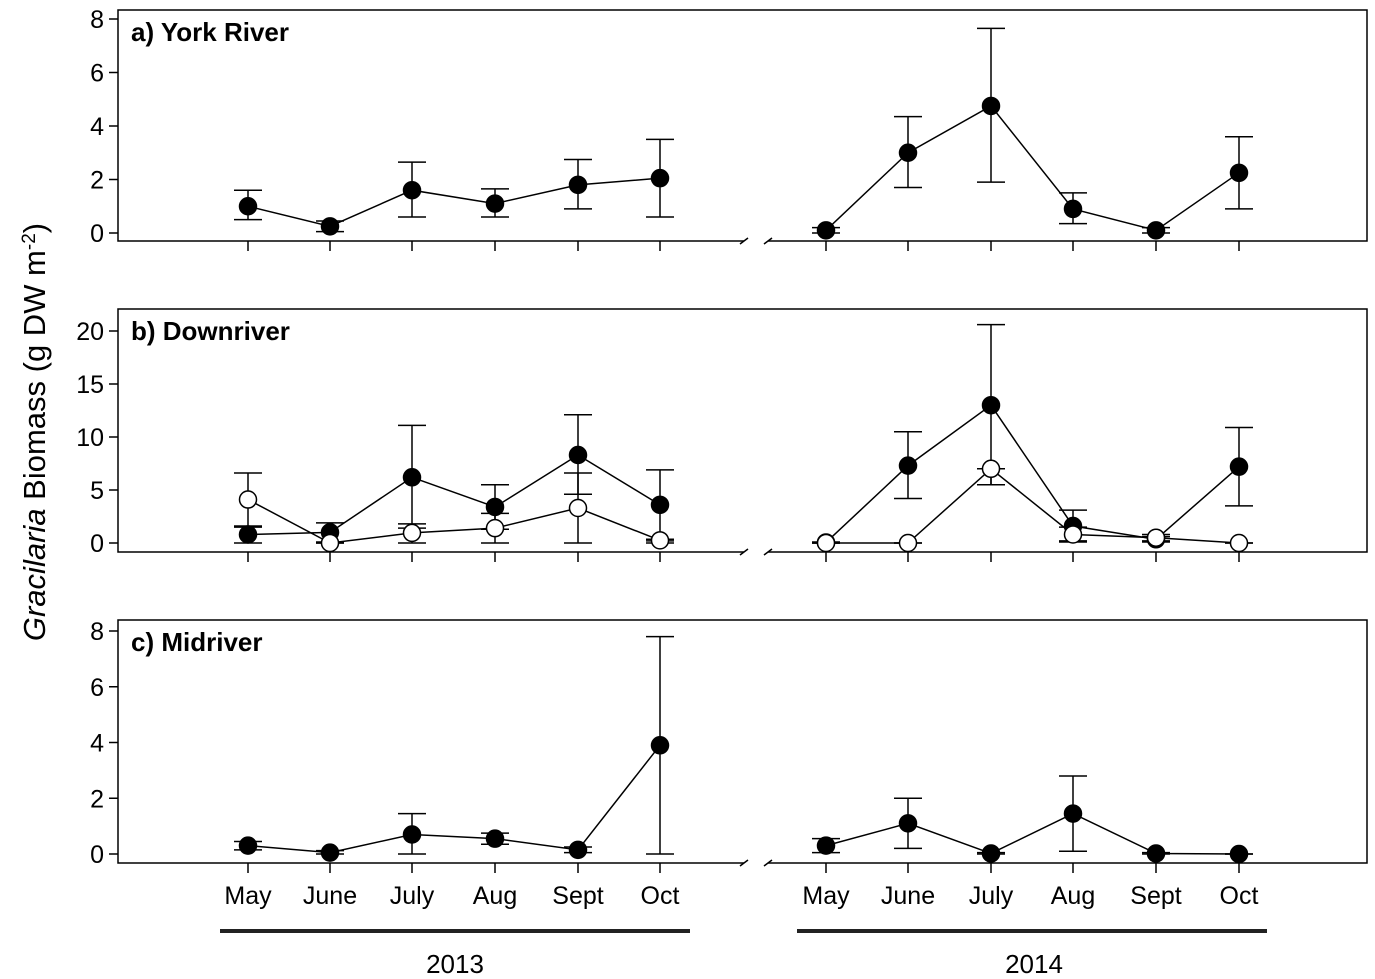 Image resolution: width=1375 pixels, height=979 pixels. Describe the element at coordinates (90, 385) in the screenshot. I see `y-tick-label: 15` at that location.